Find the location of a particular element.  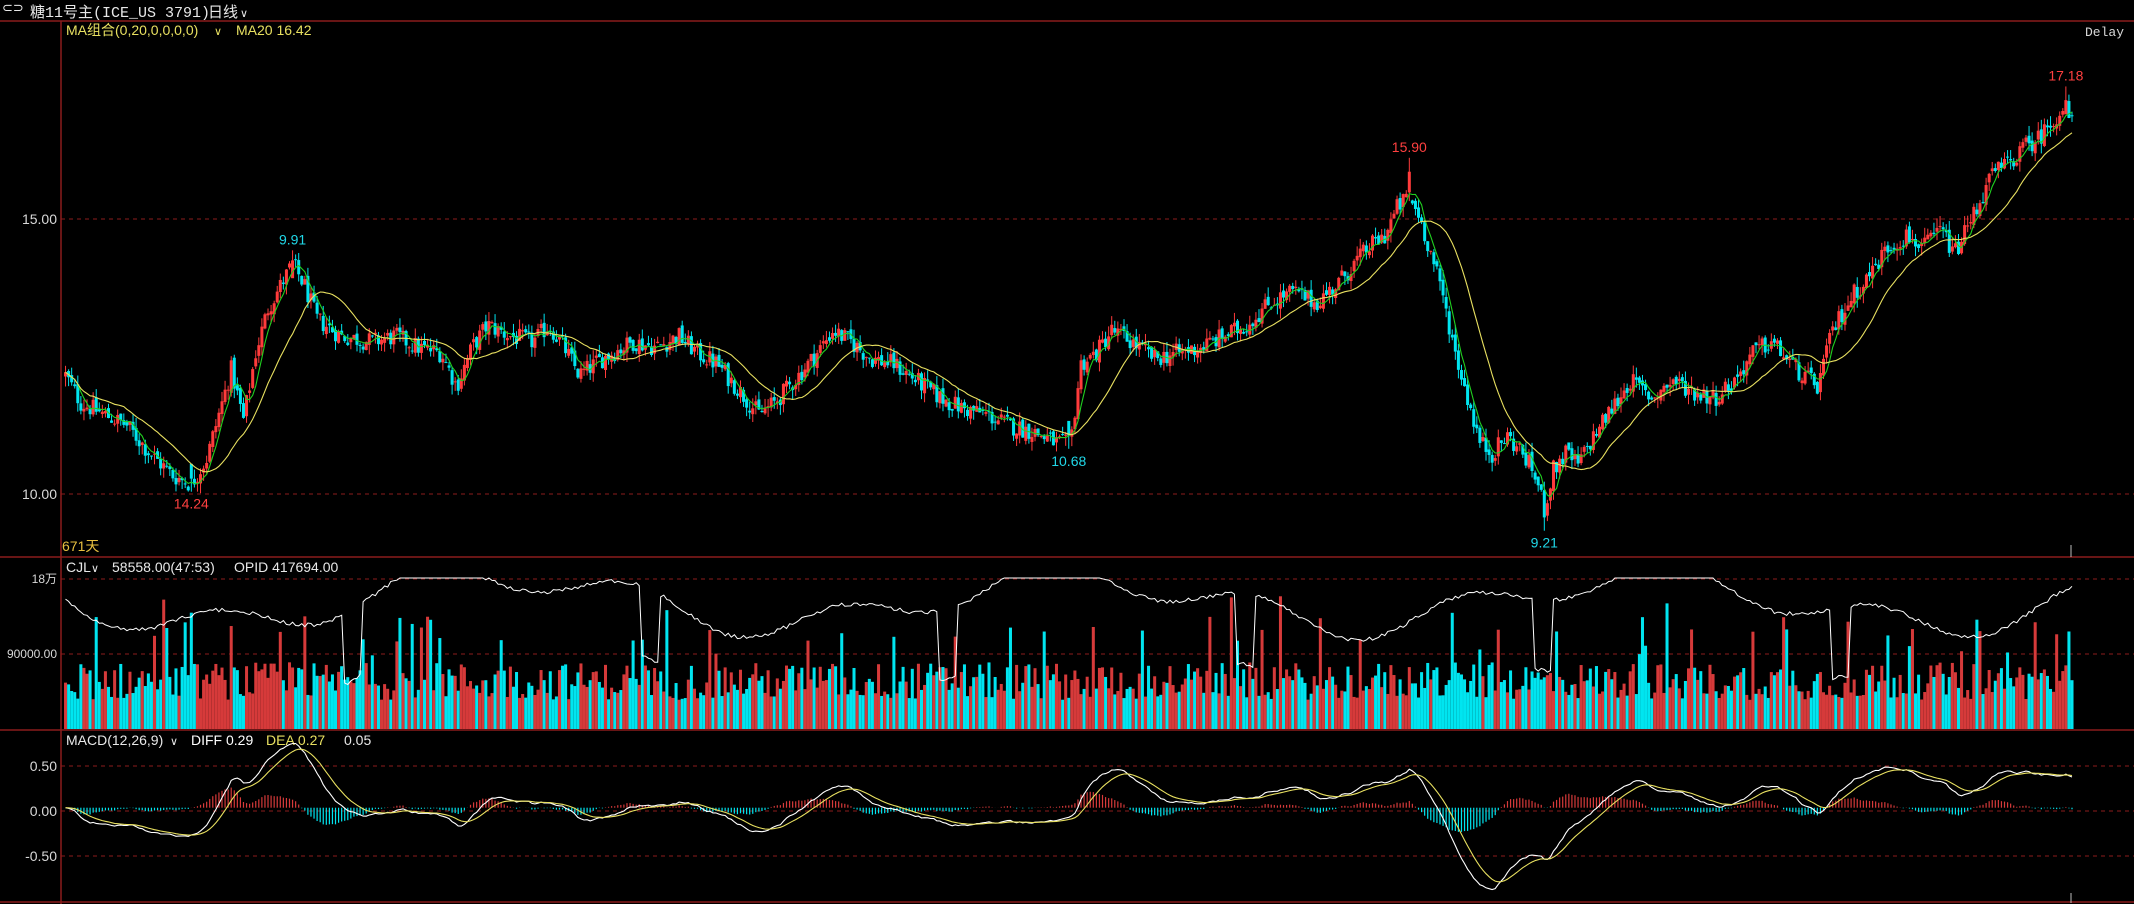

opid-label: OPID 417694.00 is located at coordinates (286, 567).